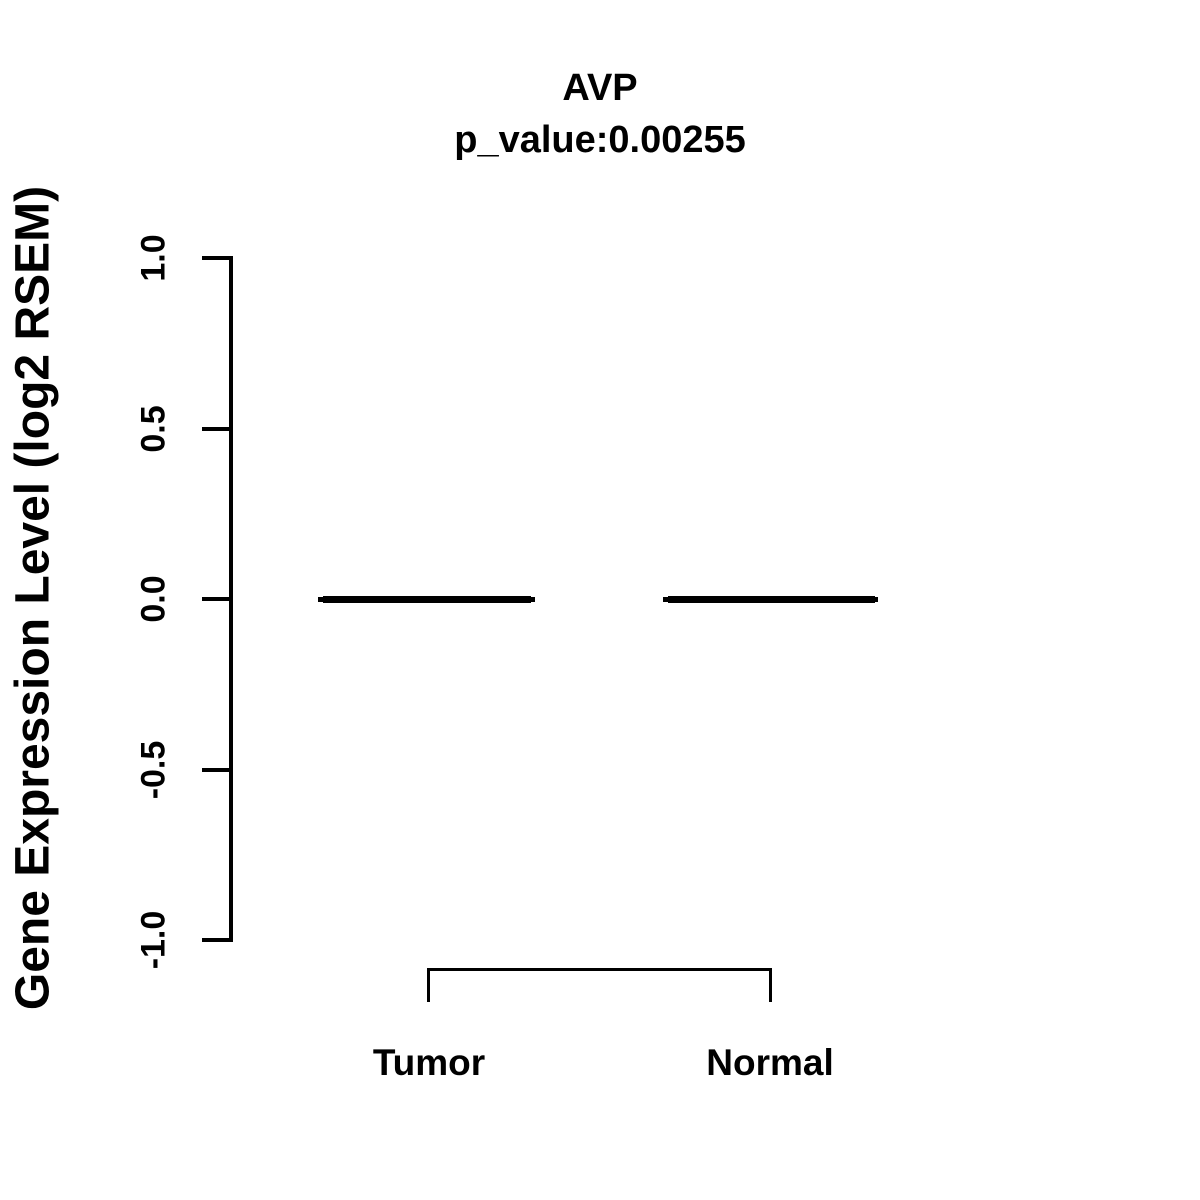 This screenshot has width=1200, height=1200. Describe the element at coordinates (428, 985) in the screenshot. I see `comparison-bracket-left` at that location.